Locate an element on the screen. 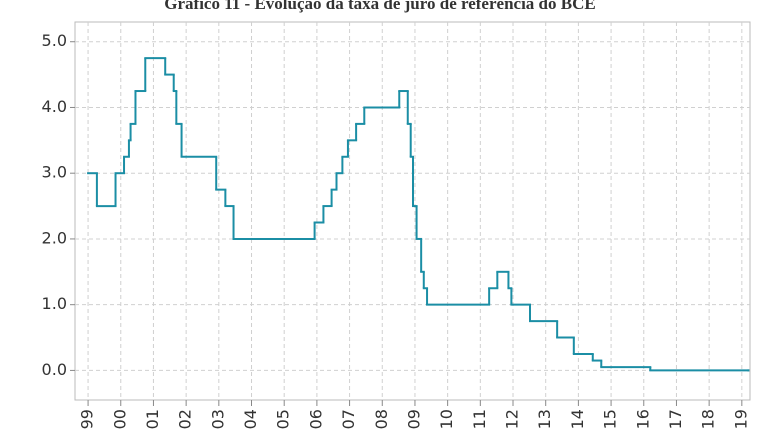 The width and height of the screenshot is (760, 446). y-tick-label: 4.0 is located at coordinates (54, 106).